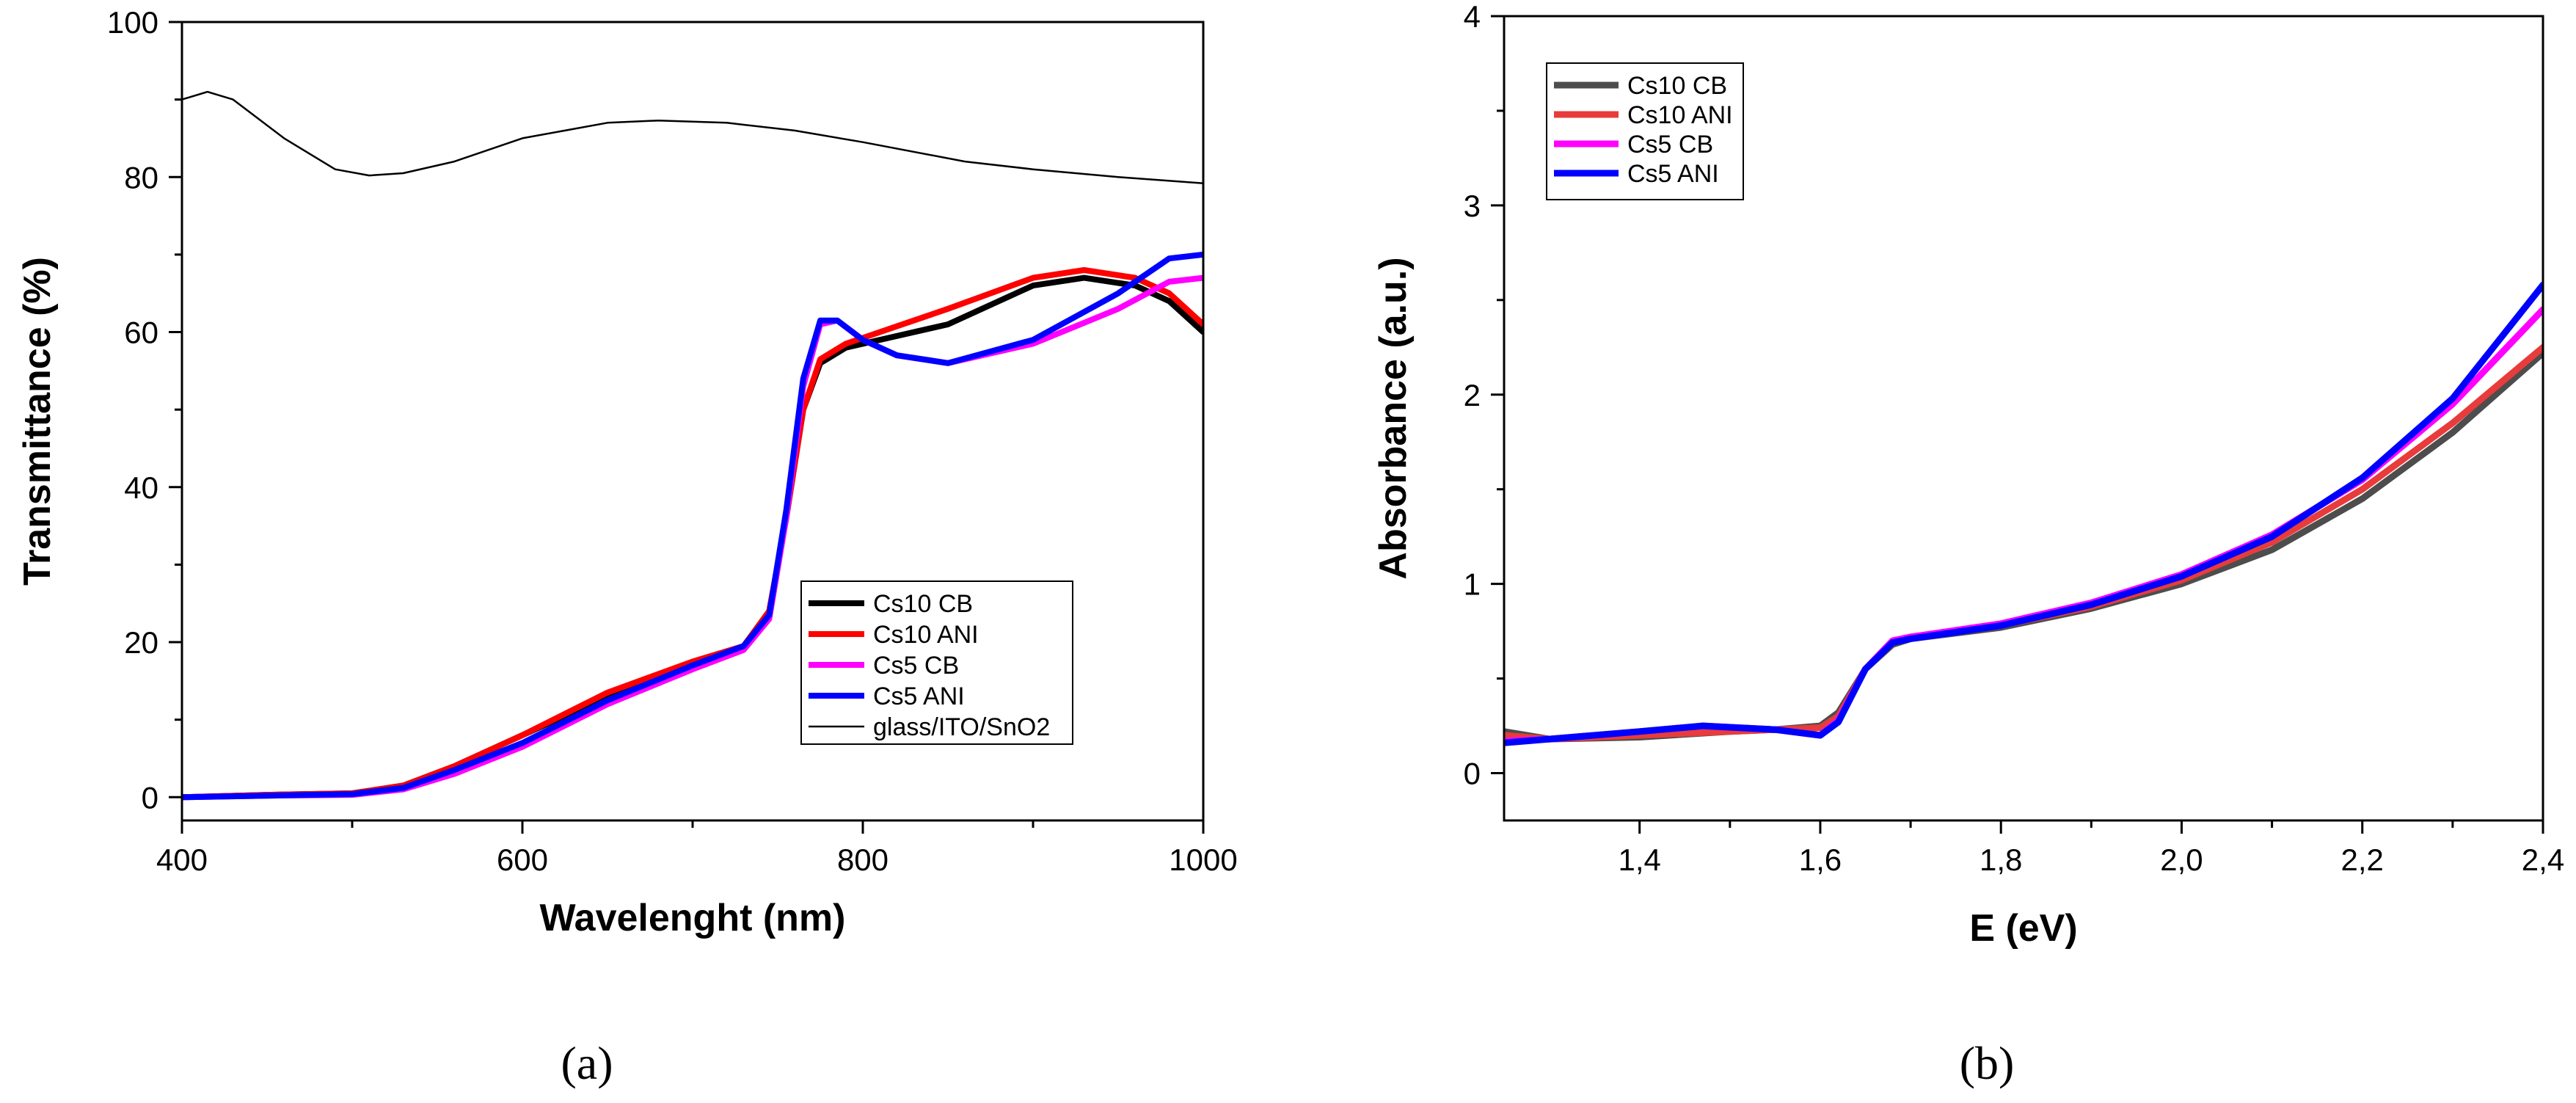 This screenshot has height=1103, width=2576. What do you see at coordinates (1393, 418) in the screenshot?
I see `y-axis-label: Absorbance (a.u.)` at bounding box center [1393, 418].